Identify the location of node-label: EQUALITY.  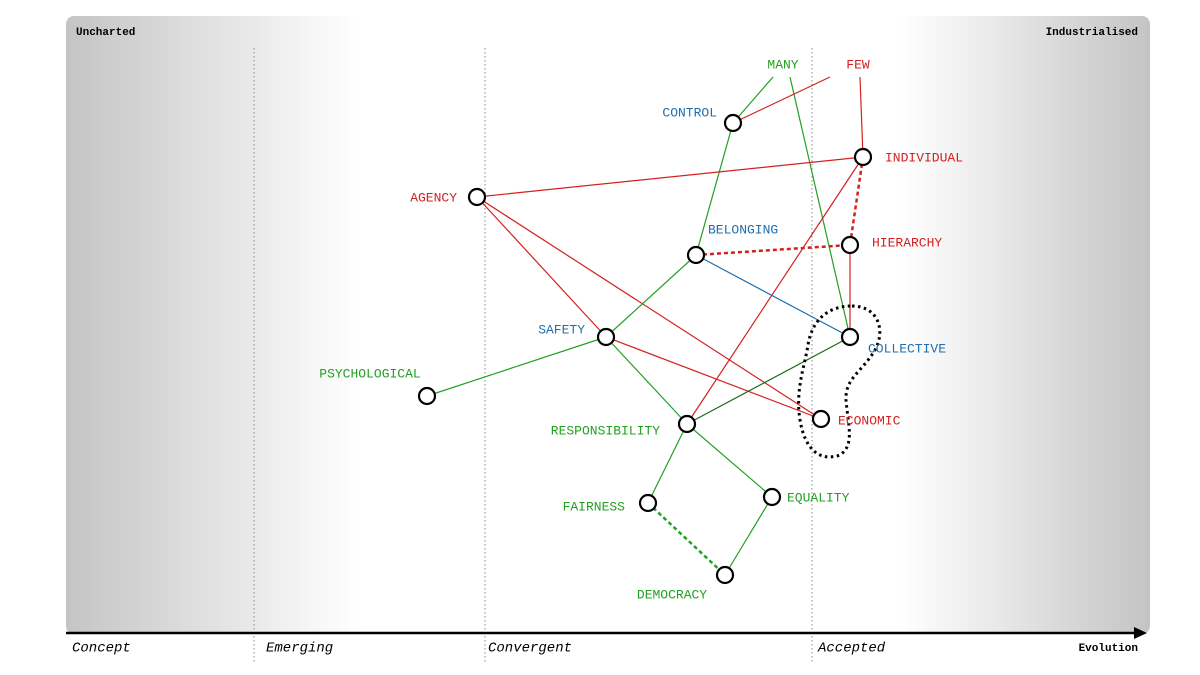
(818, 497).